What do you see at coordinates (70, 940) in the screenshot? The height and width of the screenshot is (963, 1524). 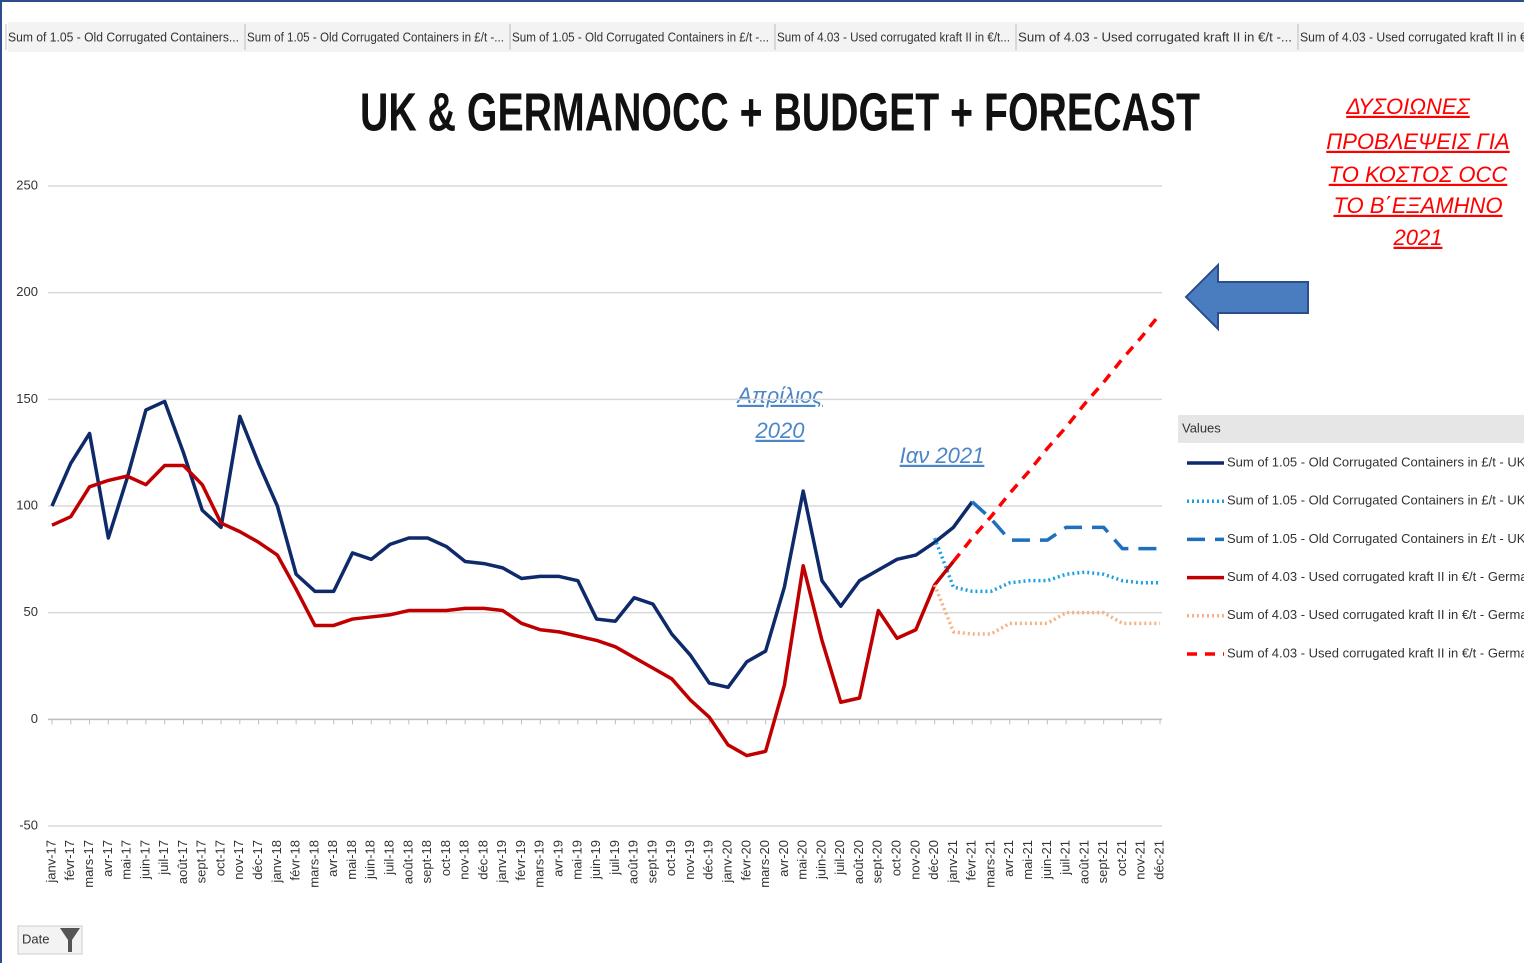 I see `filter-icon` at bounding box center [70, 940].